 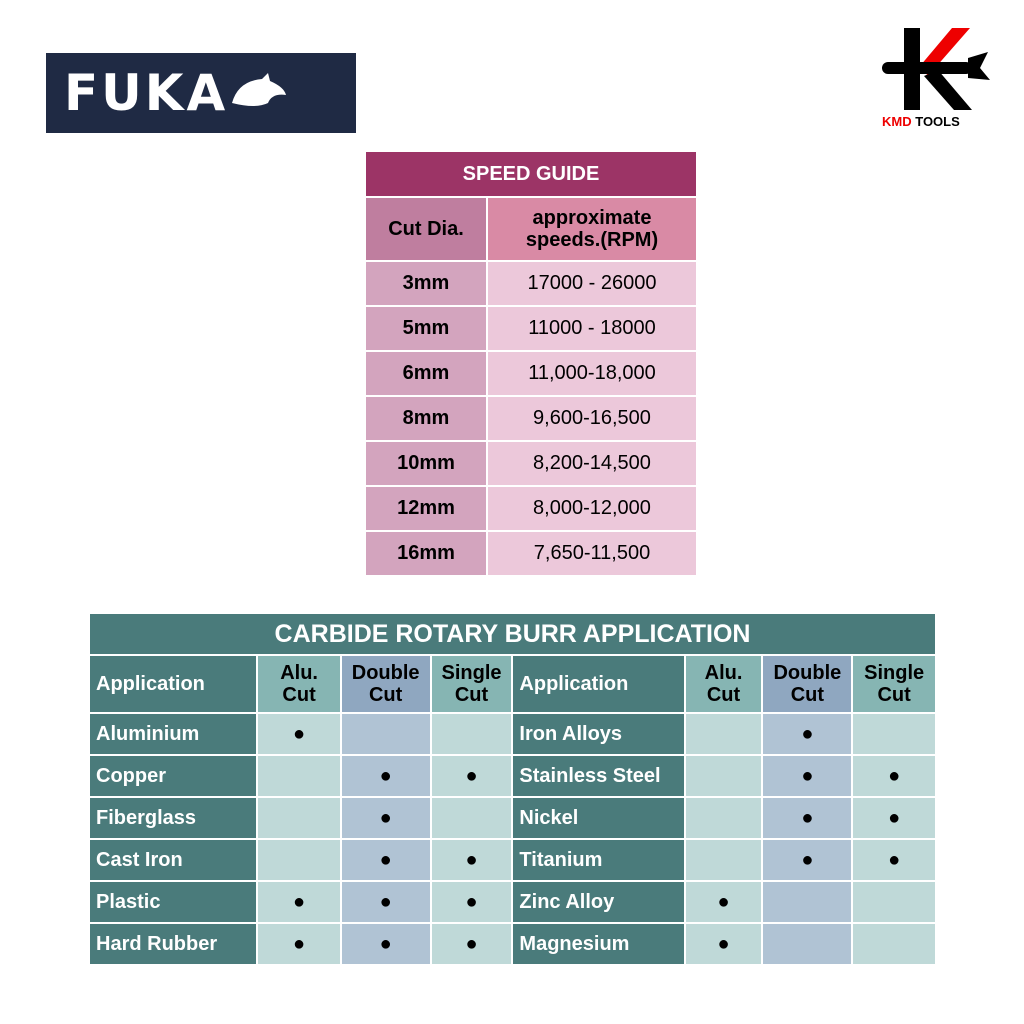 I want to click on shark-icon, so click(x=259, y=89).